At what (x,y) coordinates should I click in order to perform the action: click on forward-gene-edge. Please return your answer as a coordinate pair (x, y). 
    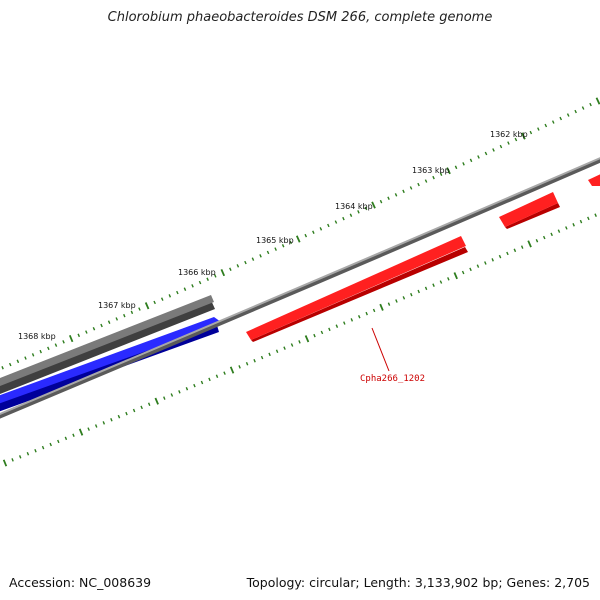
    Looking at the image, I should click on (594, 179).